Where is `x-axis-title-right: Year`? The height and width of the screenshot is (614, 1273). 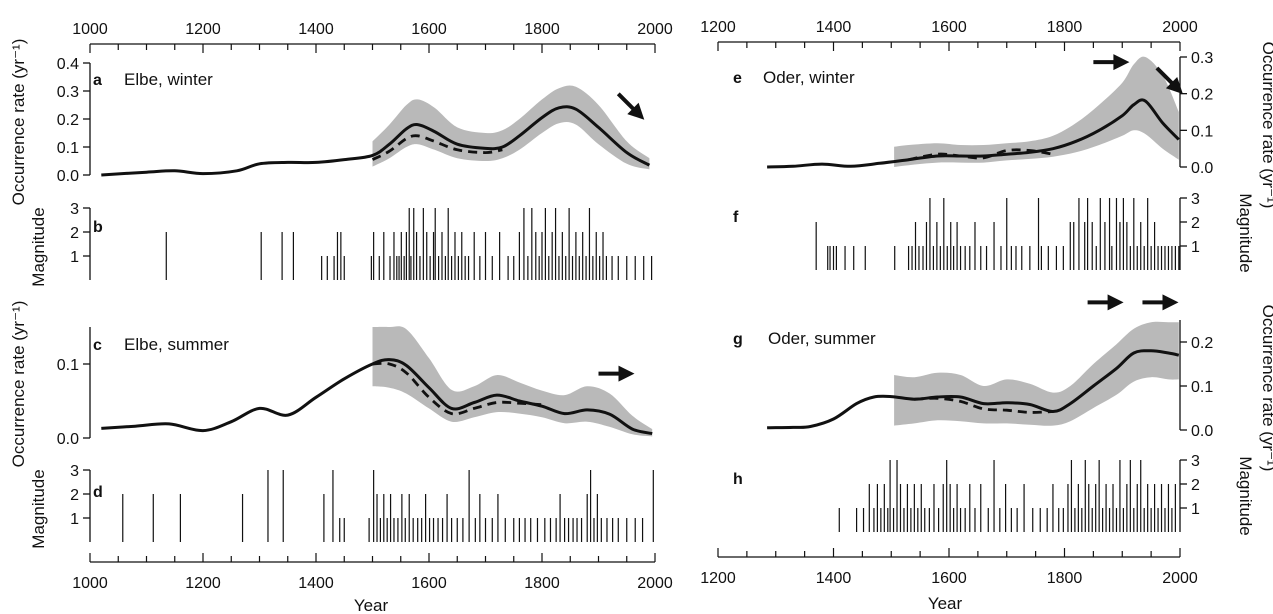
x-axis-title-right: Year is located at coordinates (945, 603).